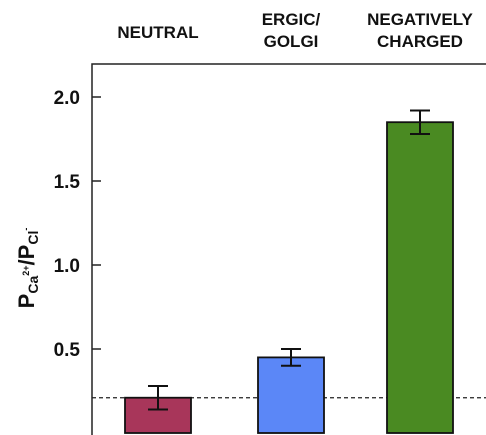 The width and height of the screenshot is (486, 435). What do you see at coordinates (157, 32) in the screenshot?
I see `category-label: NEUTRAL` at bounding box center [157, 32].